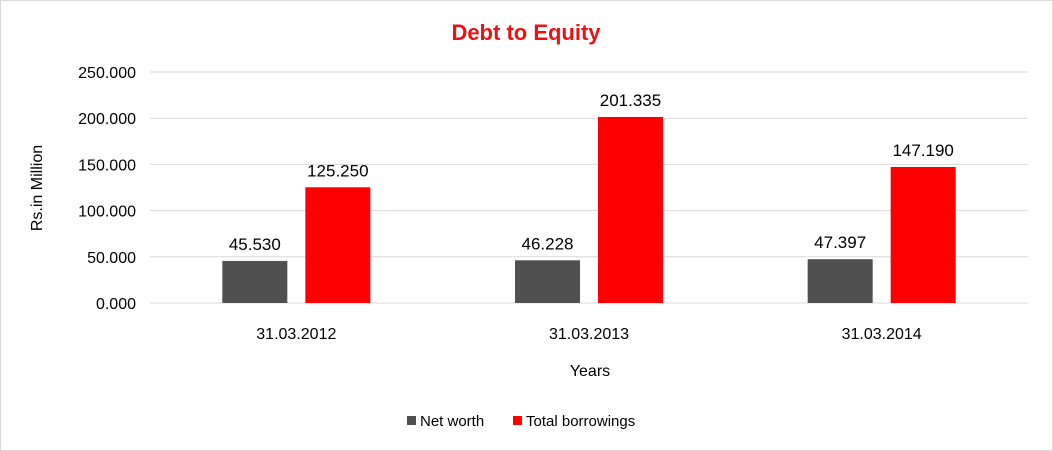 The width and height of the screenshot is (1053, 451). What do you see at coordinates (590, 371) in the screenshot?
I see `x-axis-title: Years` at bounding box center [590, 371].